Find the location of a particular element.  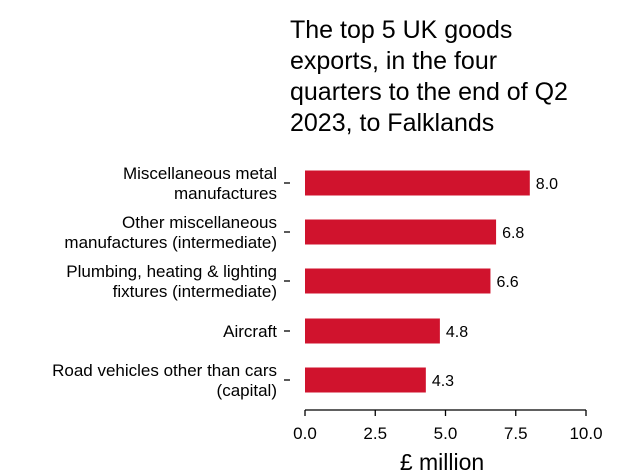

value-label: 8.0 is located at coordinates (547, 184).